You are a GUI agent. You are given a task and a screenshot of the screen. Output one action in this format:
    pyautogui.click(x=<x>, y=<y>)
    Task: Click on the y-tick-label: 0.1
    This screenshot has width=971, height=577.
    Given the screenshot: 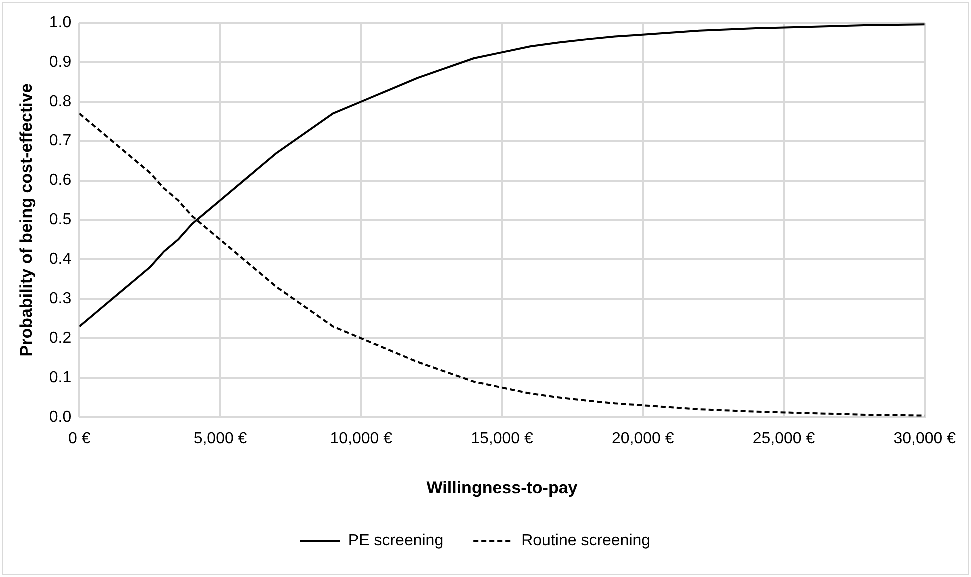 What is the action you would take?
    pyautogui.click(x=60, y=377)
    